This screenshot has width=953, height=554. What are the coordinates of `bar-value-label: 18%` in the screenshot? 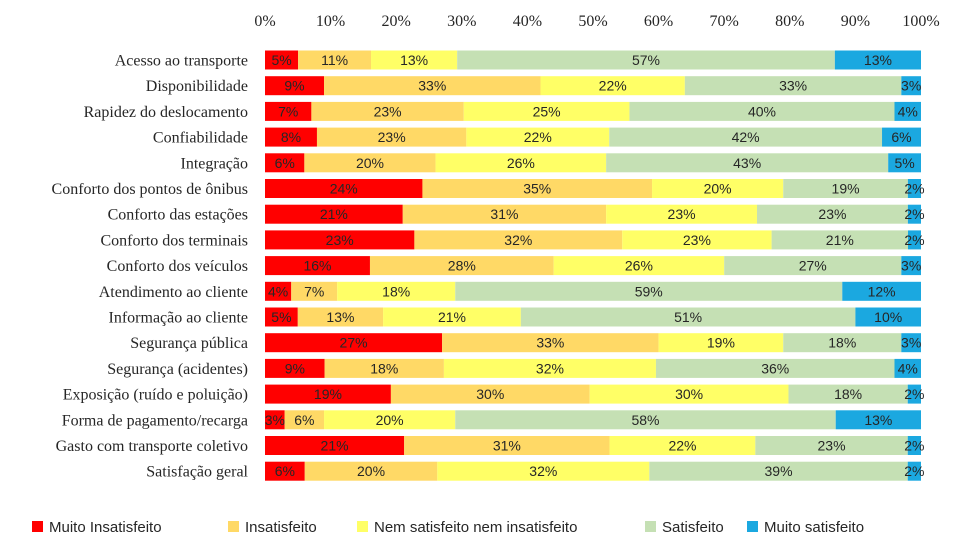 It's located at (842, 343).